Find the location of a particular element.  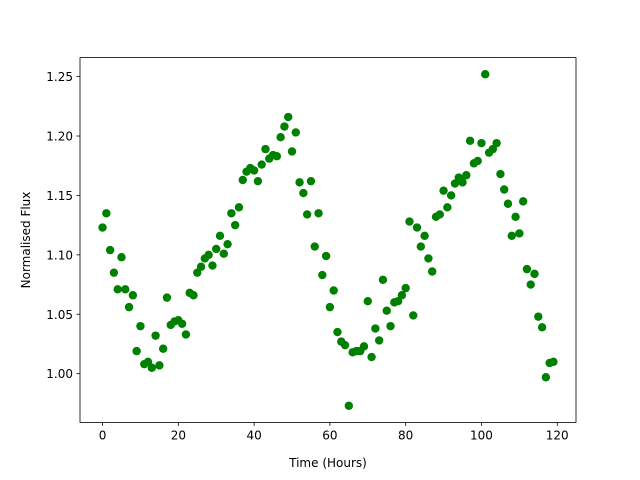

x-axis-label: Time (Hours) is located at coordinates (327, 463).